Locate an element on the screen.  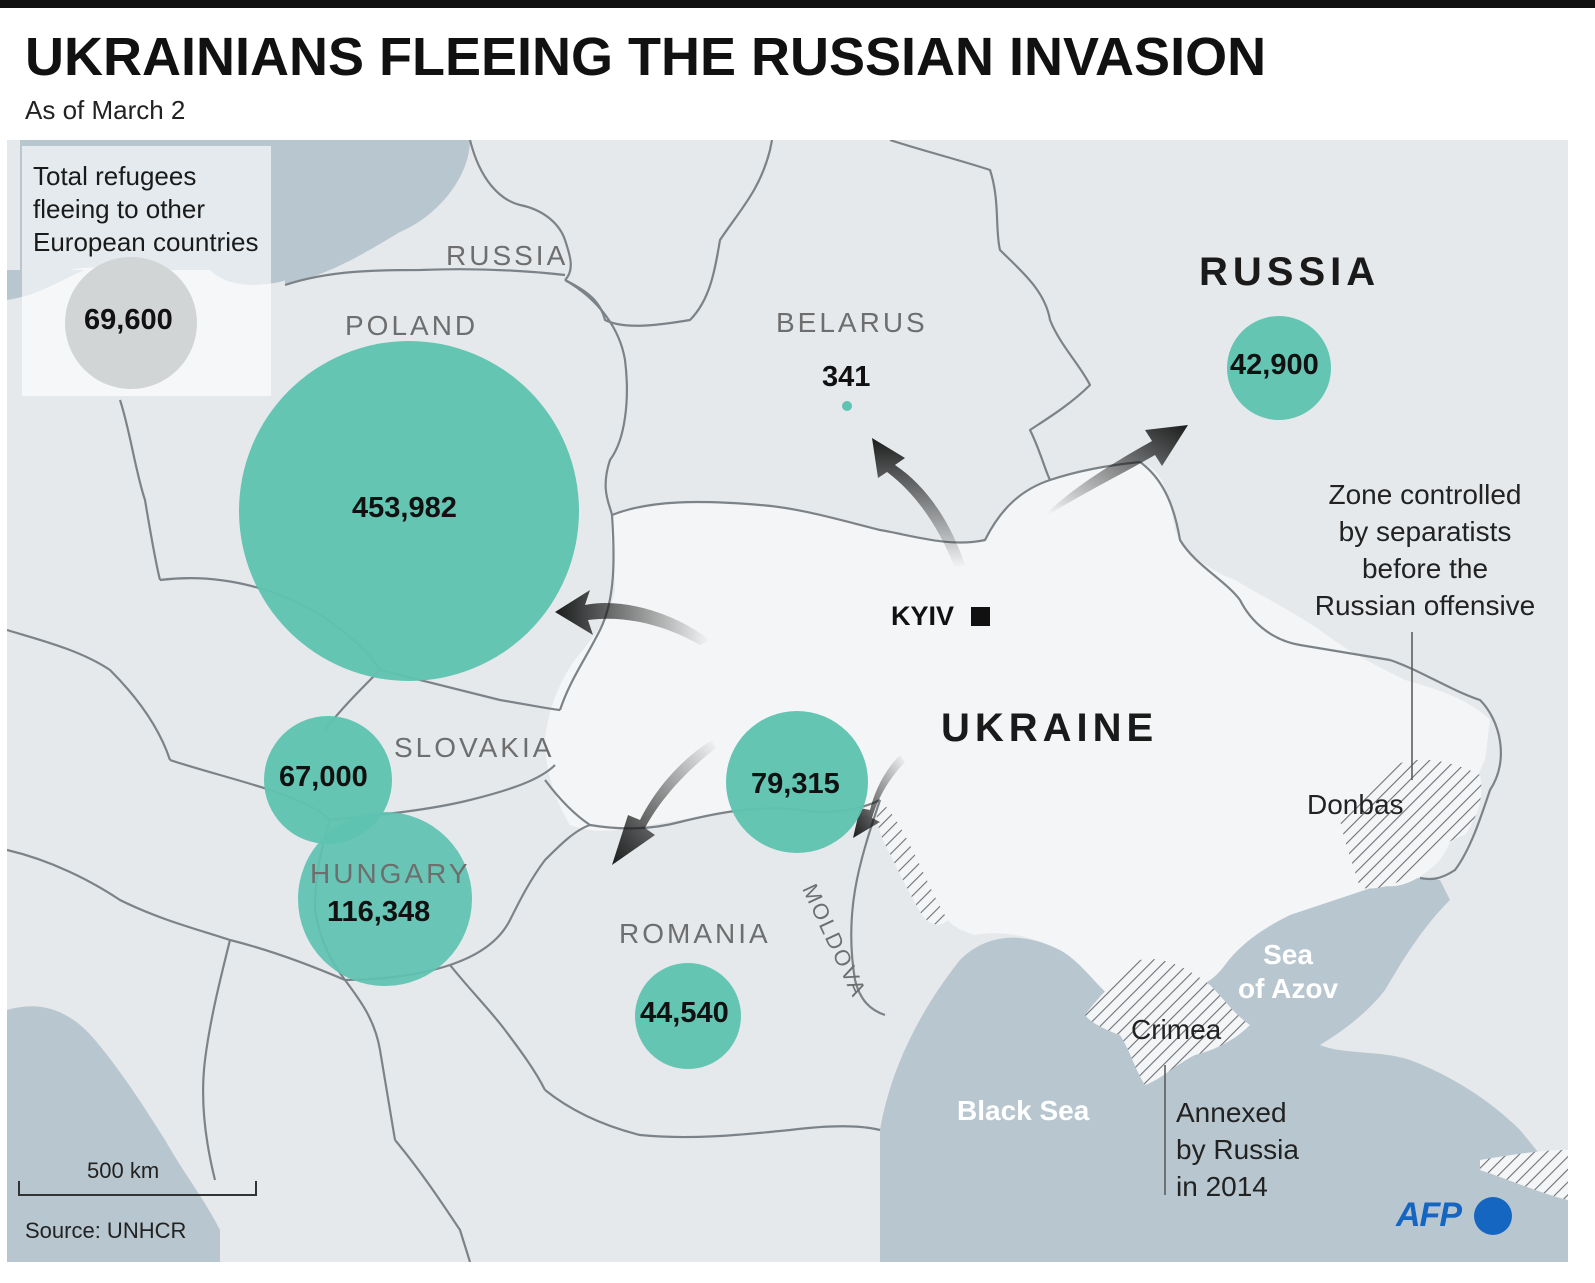
note-annexed: Annexed by Russia in 2014 is located at coordinates (1237, 1149).